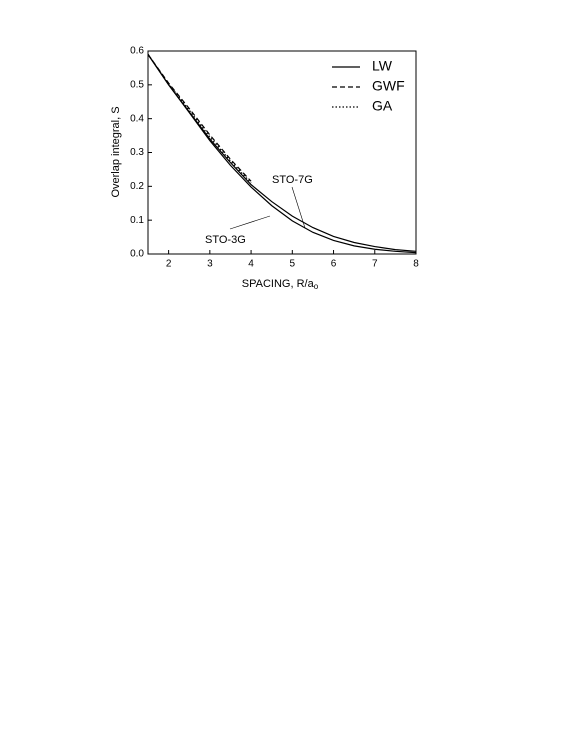 This screenshot has height=740, width=572. I want to click on x-axis-label-main: SPACING, R/a, so click(278, 284).